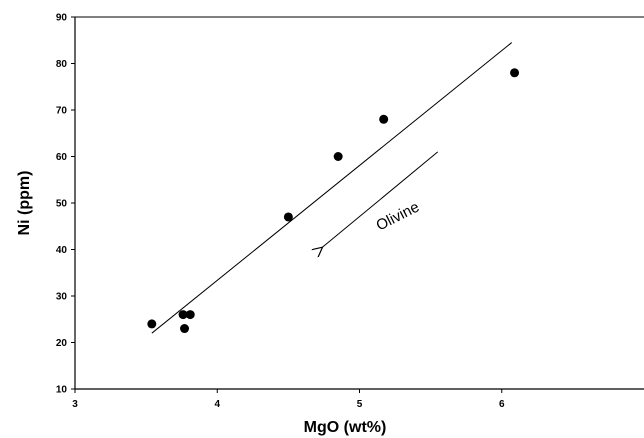 The height and width of the screenshot is (438, 644). What do you see at coordinates (62, 343) in the screenshot?
I see `y-tick-label: 20` at bounding box center [62, 343].